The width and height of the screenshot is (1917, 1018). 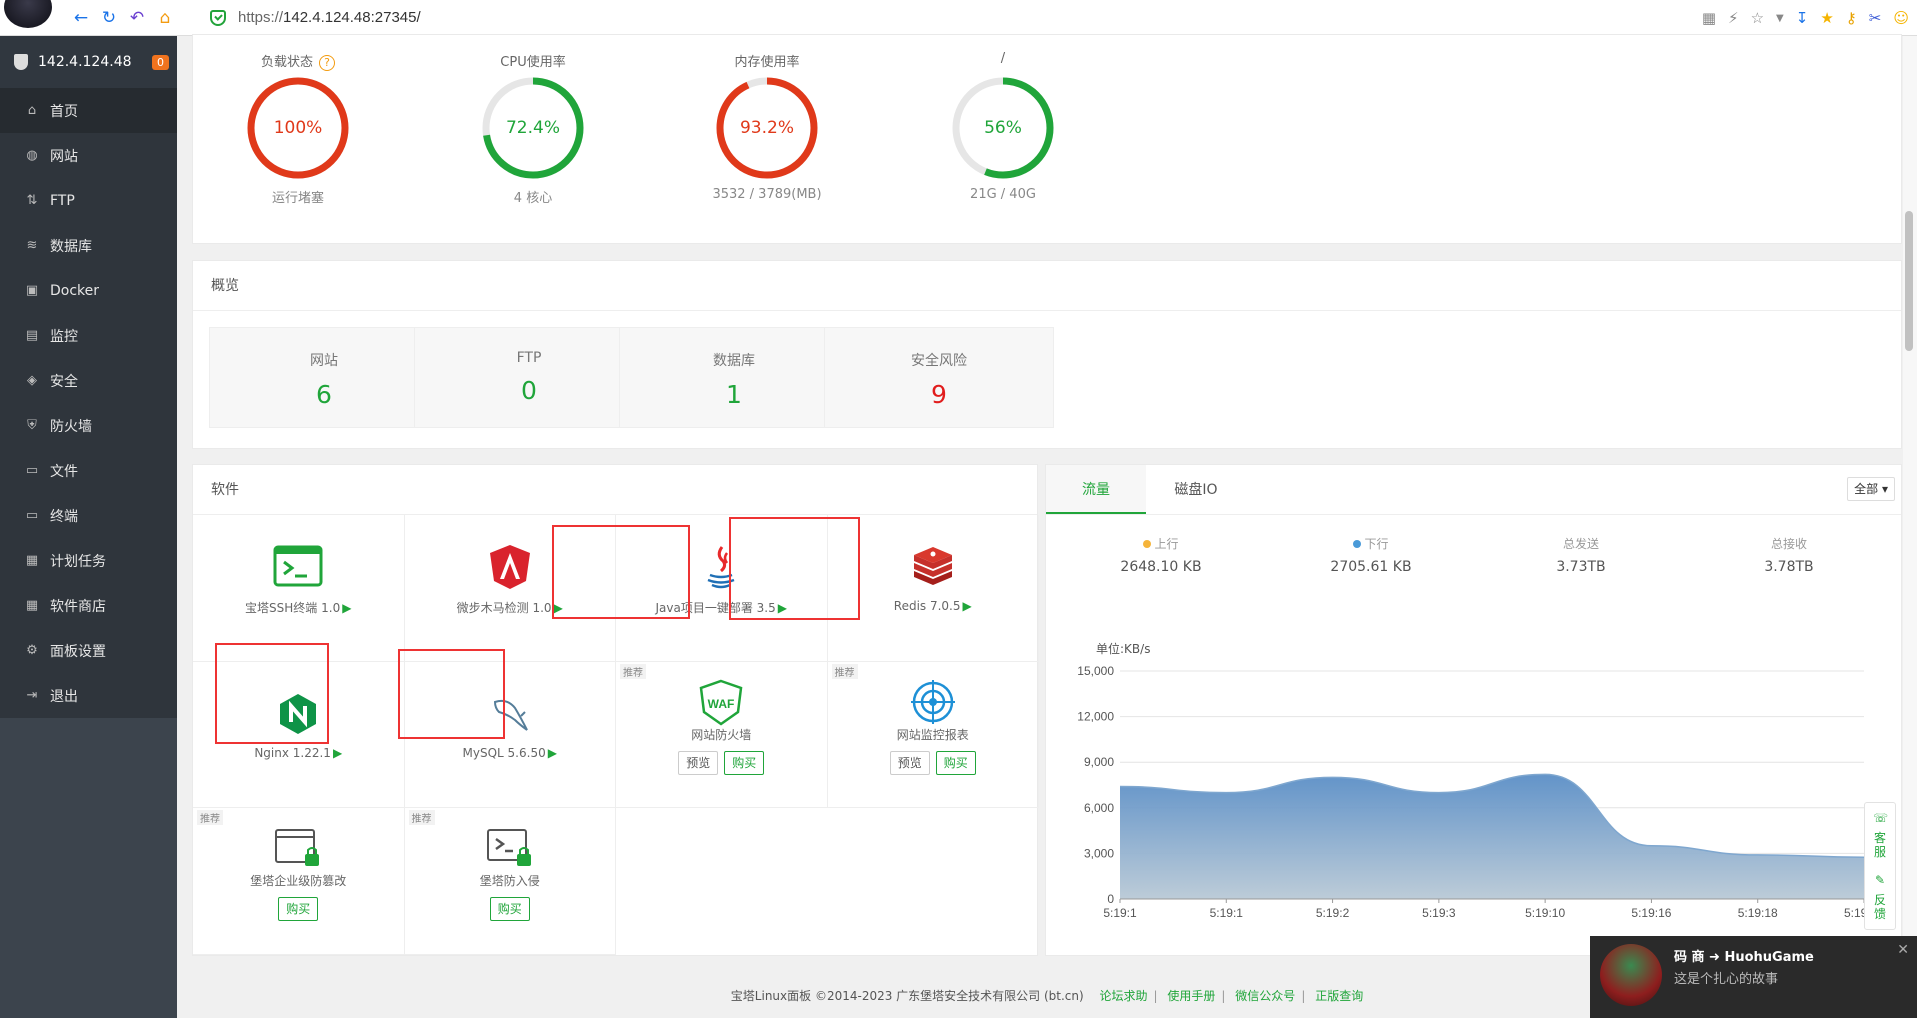 What do you see at coordinates (939, 377) in the screenshot?
I see `overview-card-3: 安全风险 9` at bounding box center [939, 377].